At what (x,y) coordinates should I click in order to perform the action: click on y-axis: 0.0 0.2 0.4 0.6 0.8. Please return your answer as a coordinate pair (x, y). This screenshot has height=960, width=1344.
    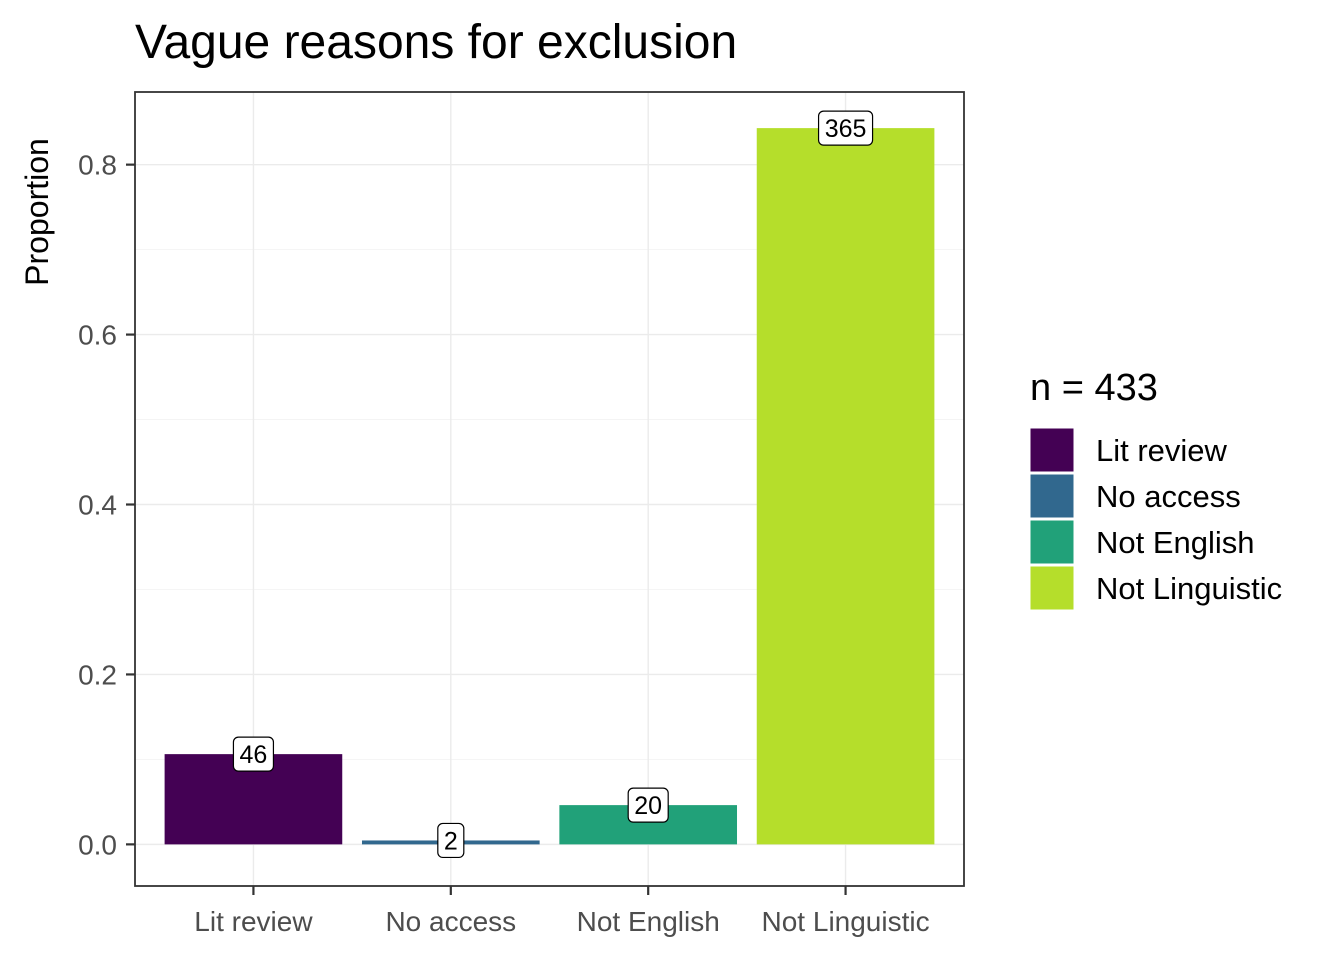
    Looking at the image, I should click on (106, 505).